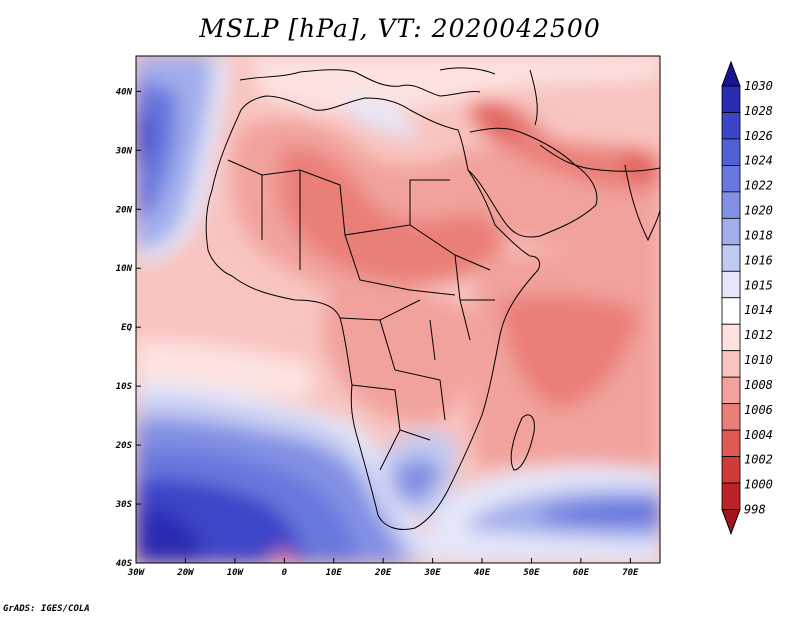  Describe the element at coordinates (758, 310) in the screenshot. I see `colorbar-label: 1014` at that location.